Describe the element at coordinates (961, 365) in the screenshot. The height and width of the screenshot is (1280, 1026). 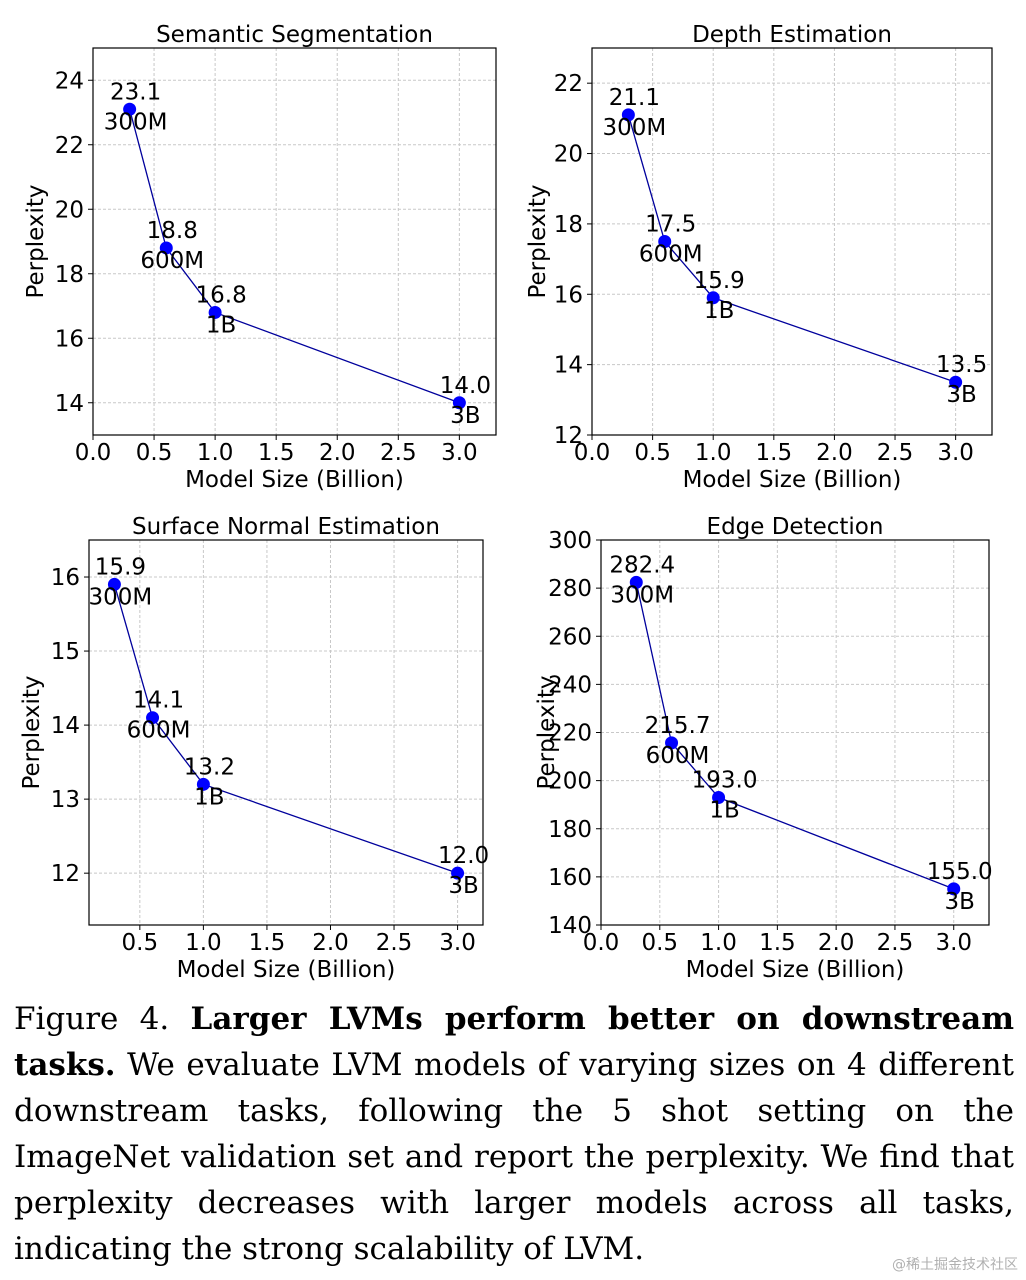
I see `data-value-label: 13.5` at that location.